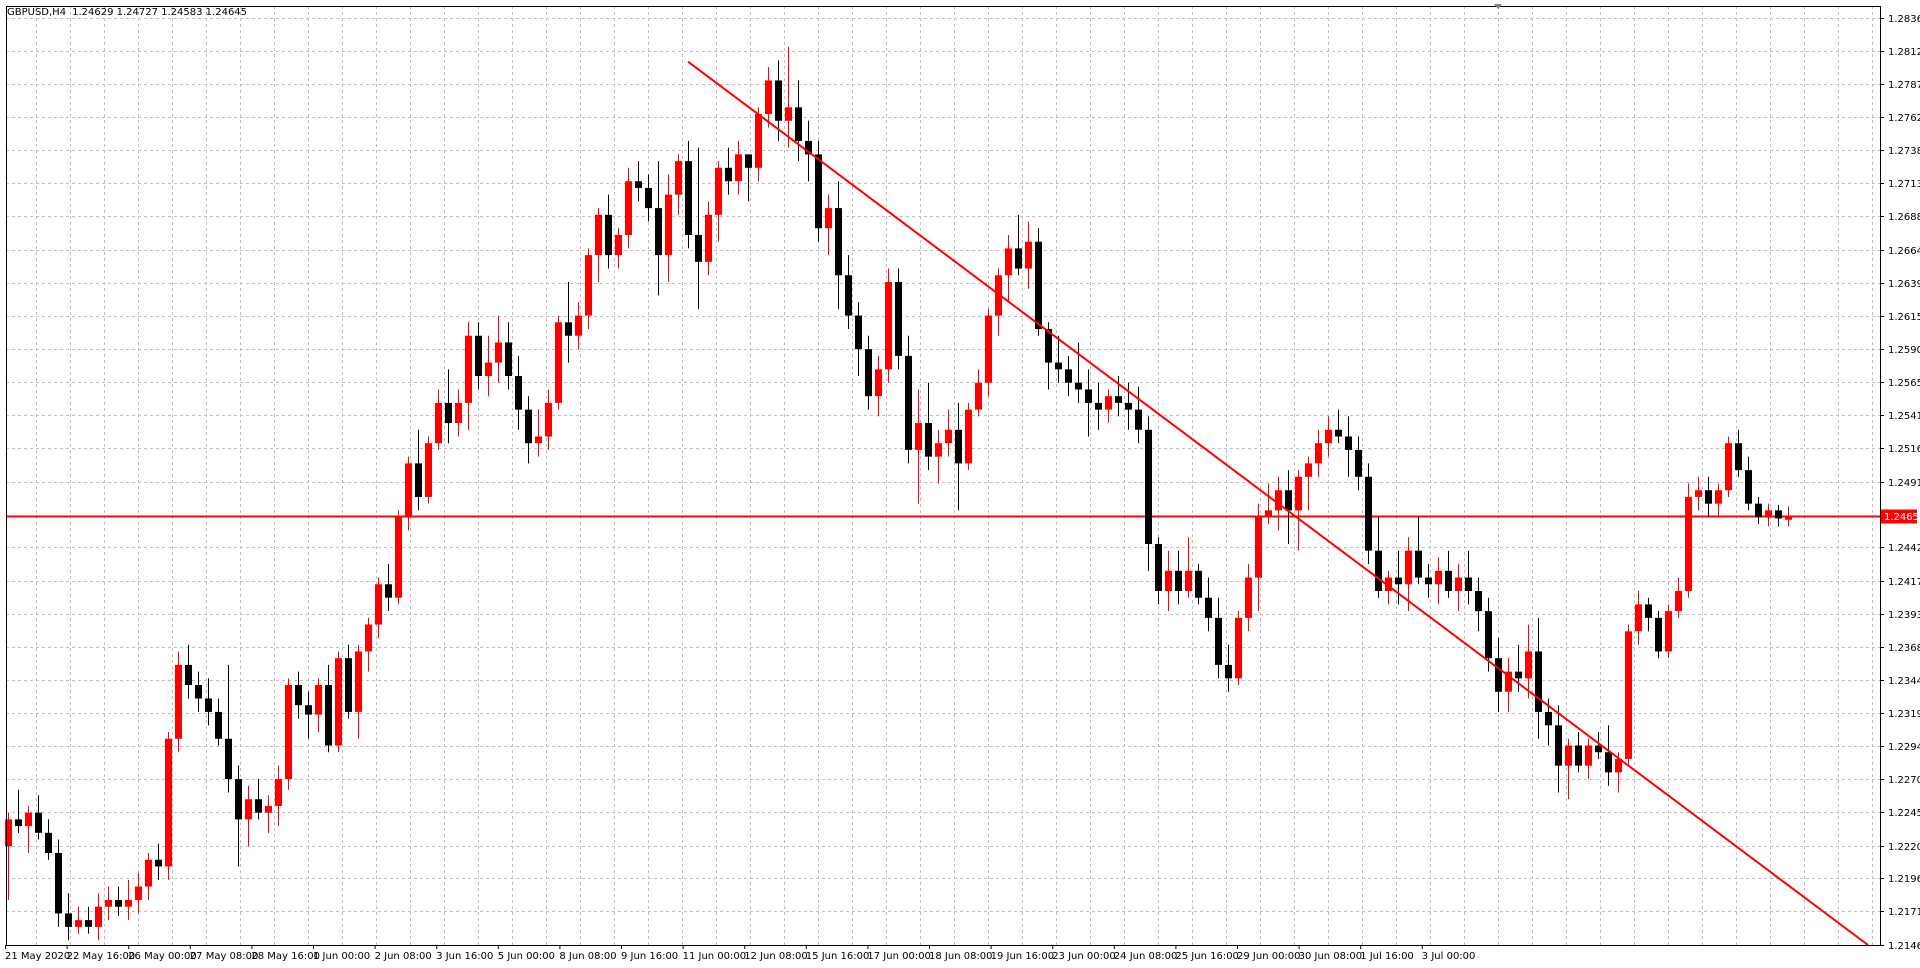 Image resolution: width=1920 pixels, height=968 pixels. What do you see at coordinates (1904, 416) in the screenshot?
I see `y-tick-label: 1.25410` at bounding box center [1904, 416].